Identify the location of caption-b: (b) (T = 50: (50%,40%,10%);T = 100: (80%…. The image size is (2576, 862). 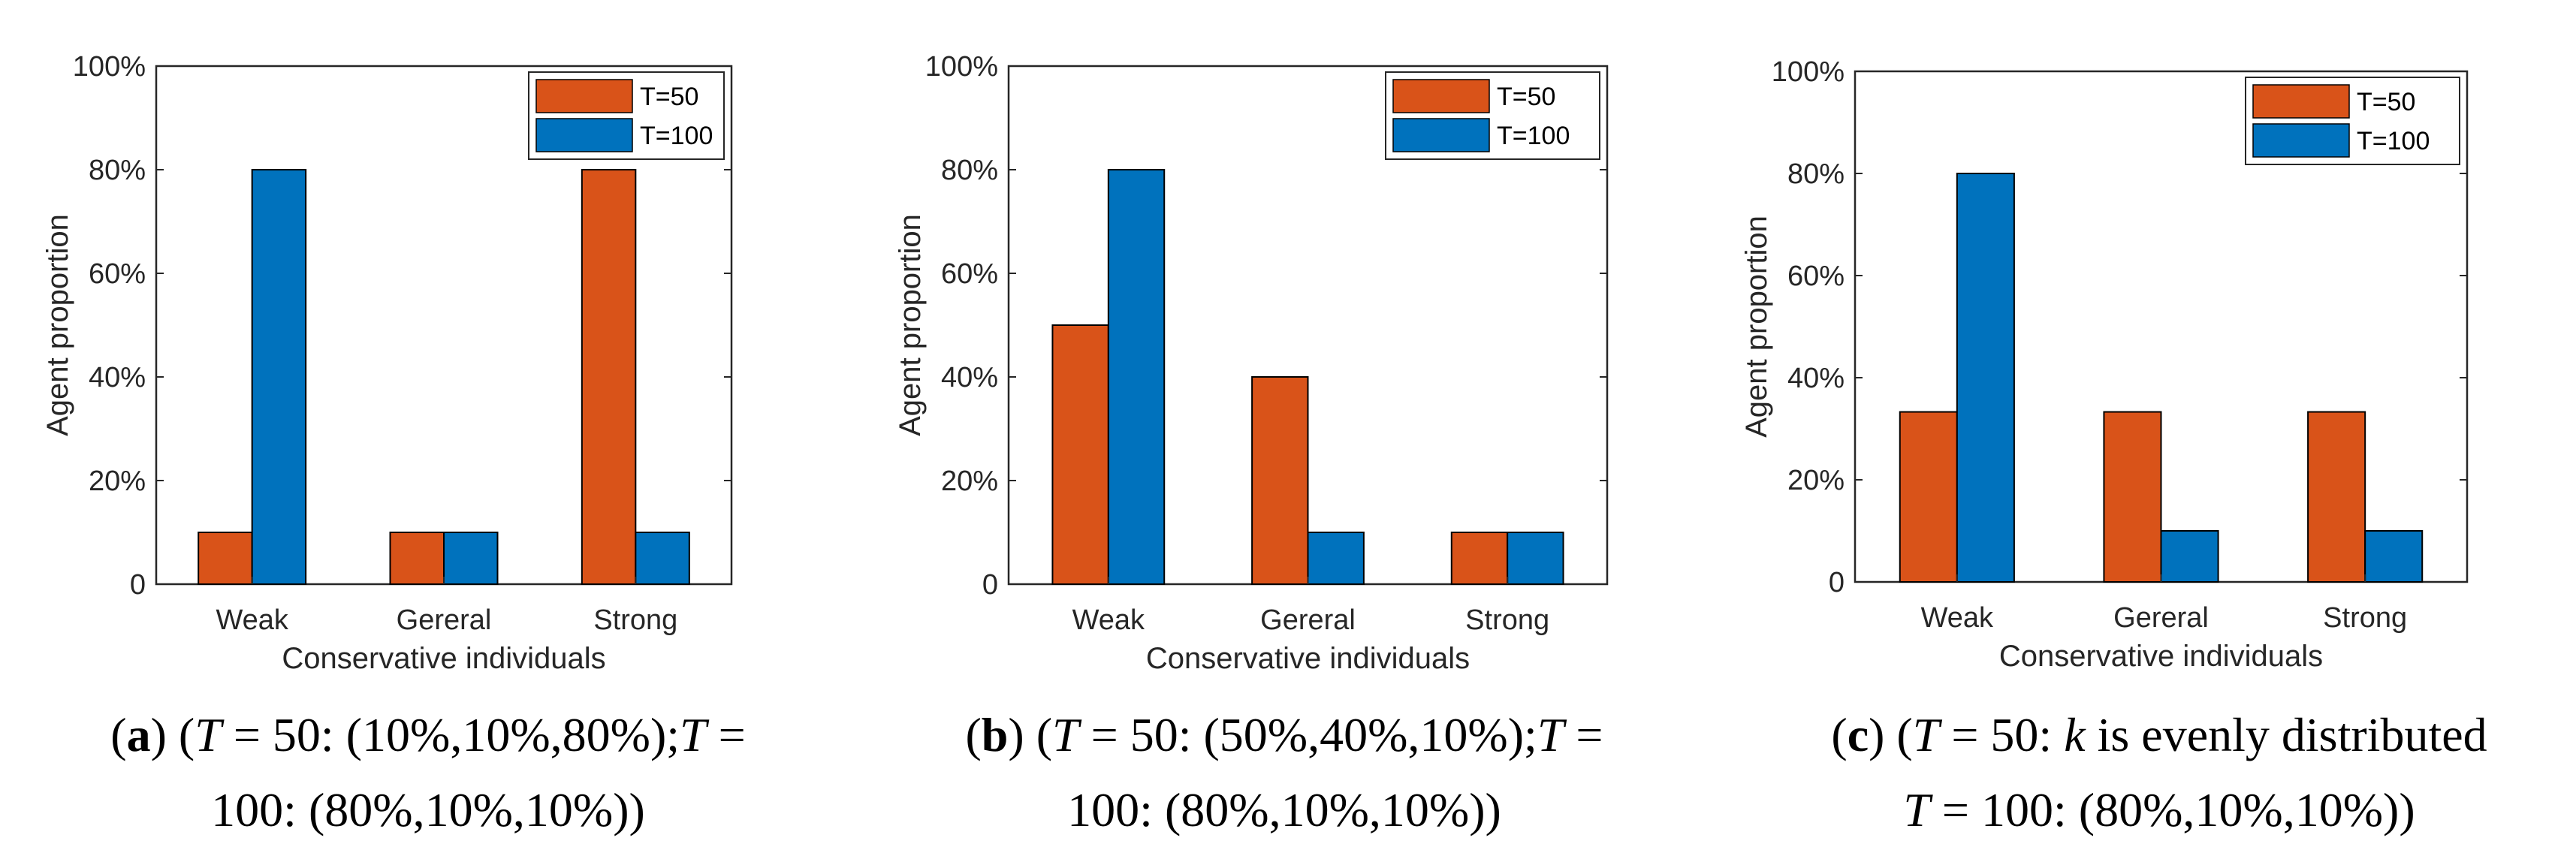
(1284, 772).